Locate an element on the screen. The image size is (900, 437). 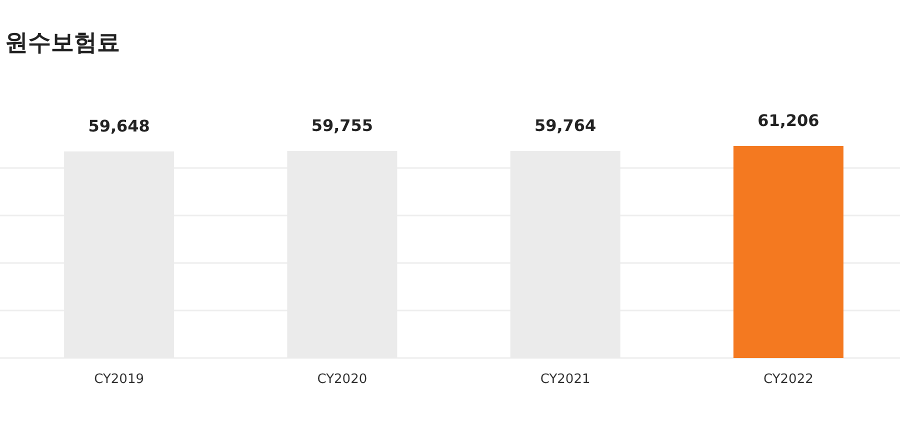
x-tick-label: CY2021 is located at coordinates (565, 379).